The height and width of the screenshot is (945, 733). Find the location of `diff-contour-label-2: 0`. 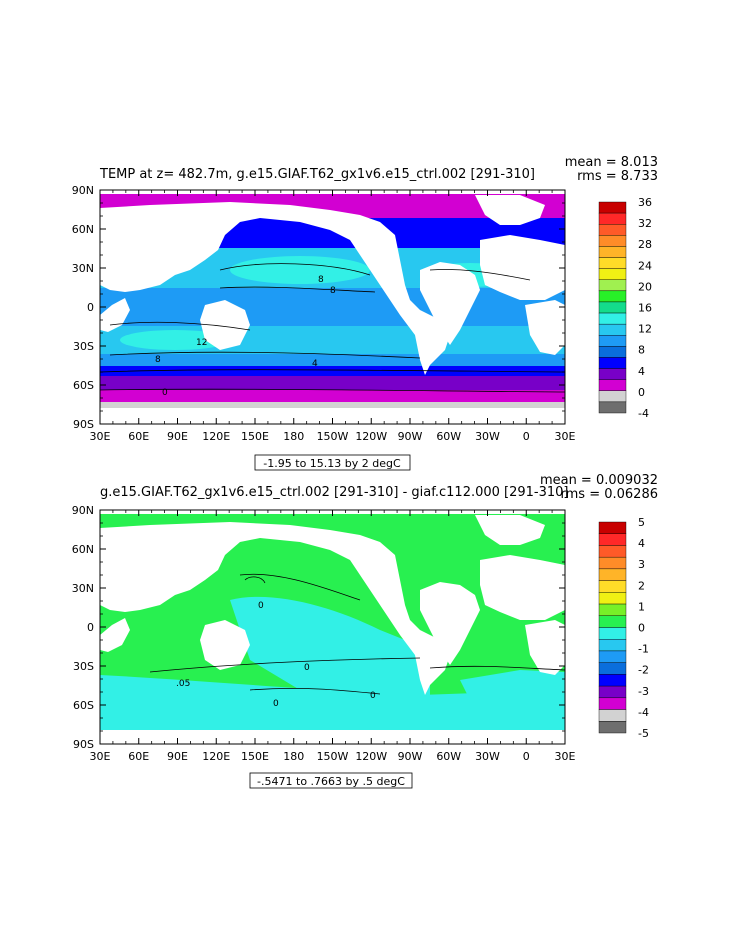

diff-contour-label-2: 0 is located at coordinates (307, 668).